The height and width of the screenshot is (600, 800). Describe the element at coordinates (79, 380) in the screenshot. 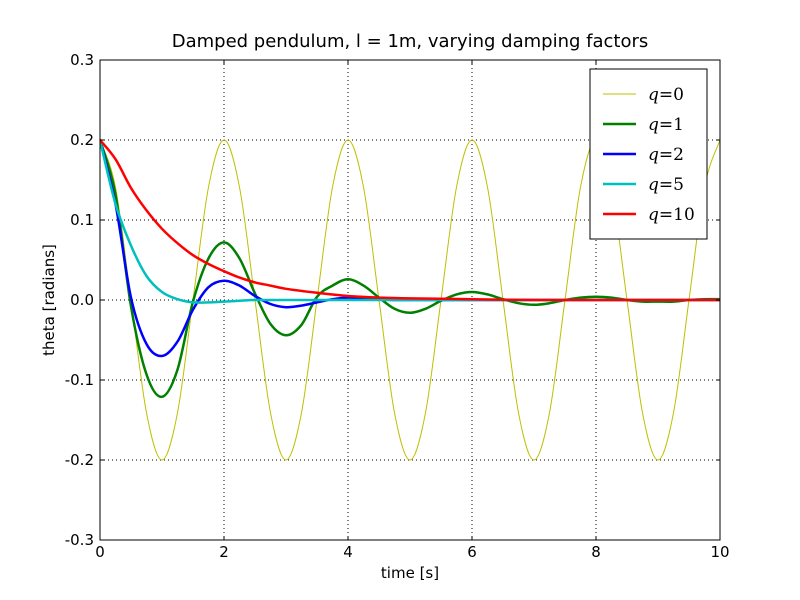

I see `y-tick-label: -0.1` at that location.